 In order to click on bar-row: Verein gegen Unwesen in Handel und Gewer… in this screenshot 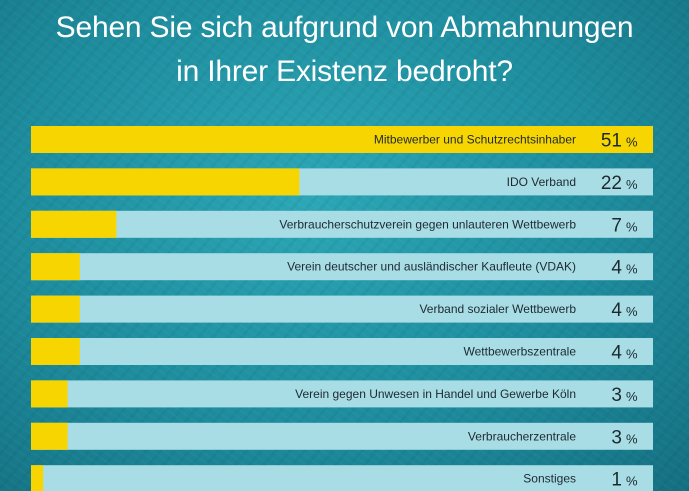, I will do `click(342, 394)`.